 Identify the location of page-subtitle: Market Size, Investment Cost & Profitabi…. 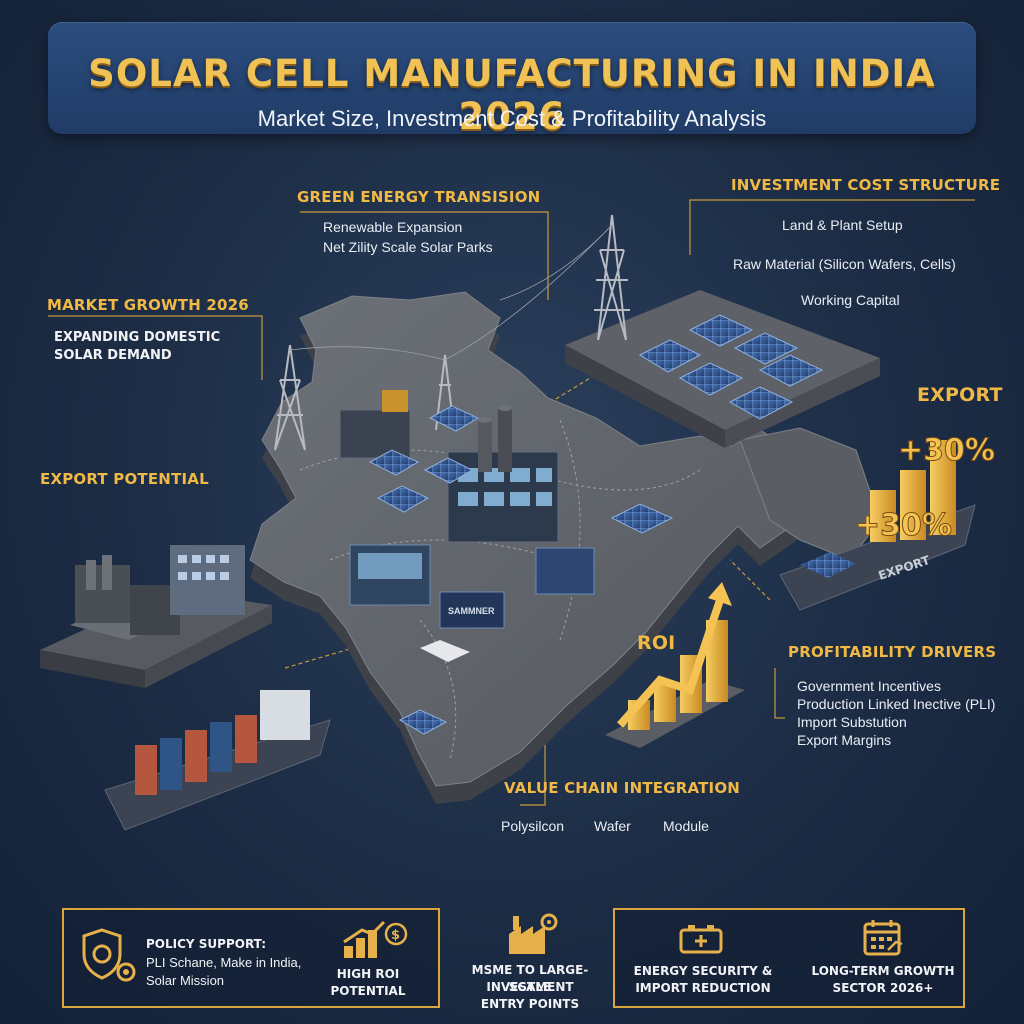
(512, 118).